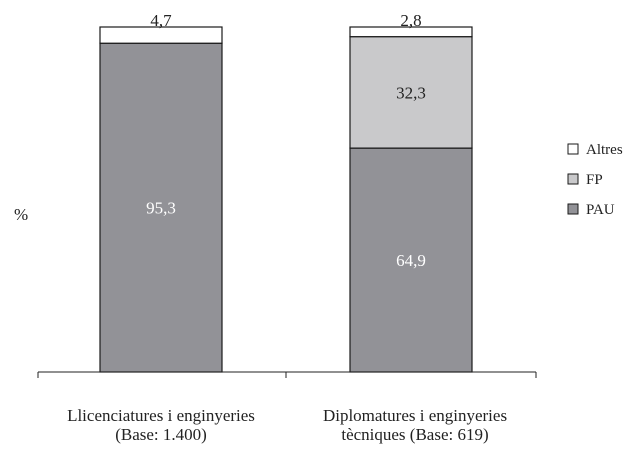 The image size is (635, 457). Describe the element at coordinates (410, 20) in the screenshot. I see `data-label: 2,8` at that location.